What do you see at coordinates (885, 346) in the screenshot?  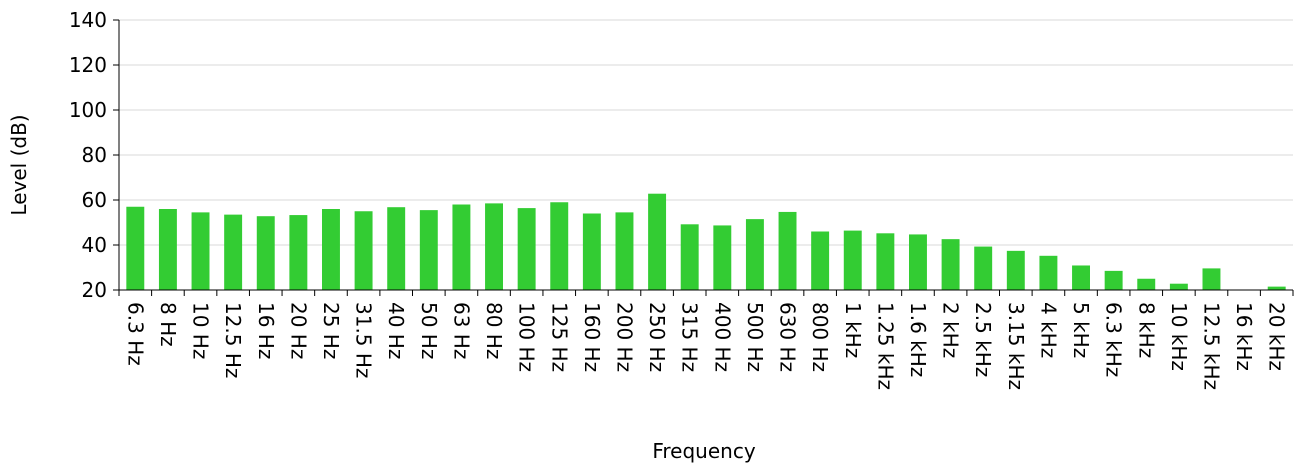 I see `x-tick-label: 1.25 kHz` at bounding box center [885, 346].